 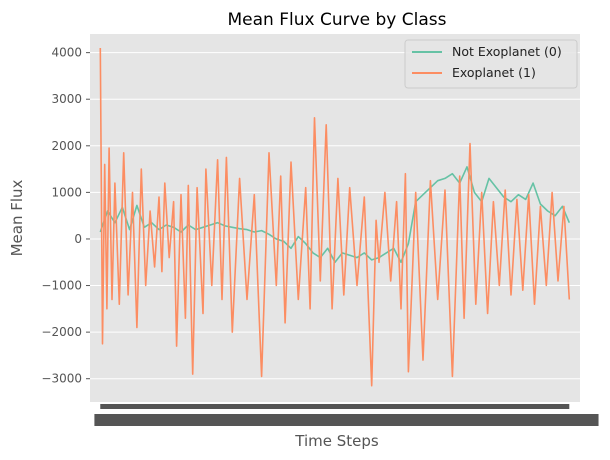 What do you see at coordinates (494, 72) in the screenshot?
I see `legend-label-exoplanet: Exoplanet (1)` at bounding box center [494, 72].